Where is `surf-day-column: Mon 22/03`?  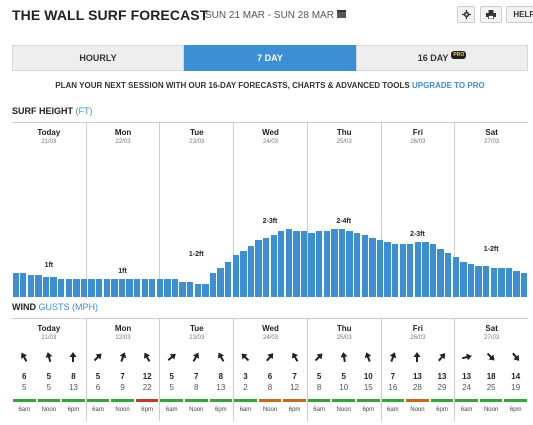 surf-day-column: Mon 22/03 is located at coordinates (122, 211).